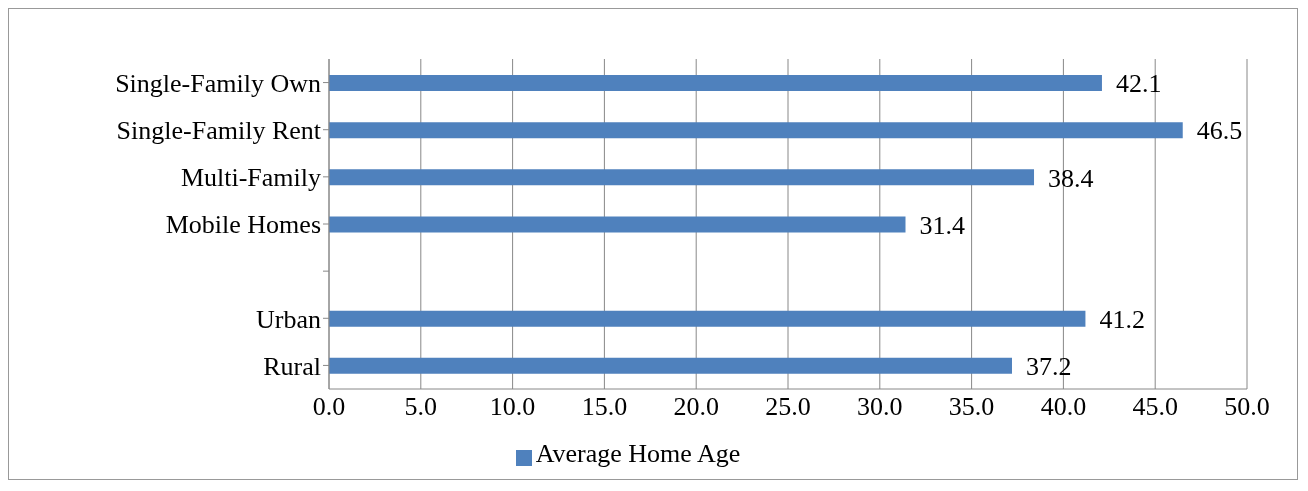  Describe the element at coordinates (292, 366) in the screenshot. I see `y-tick-label: Rural` at that location.